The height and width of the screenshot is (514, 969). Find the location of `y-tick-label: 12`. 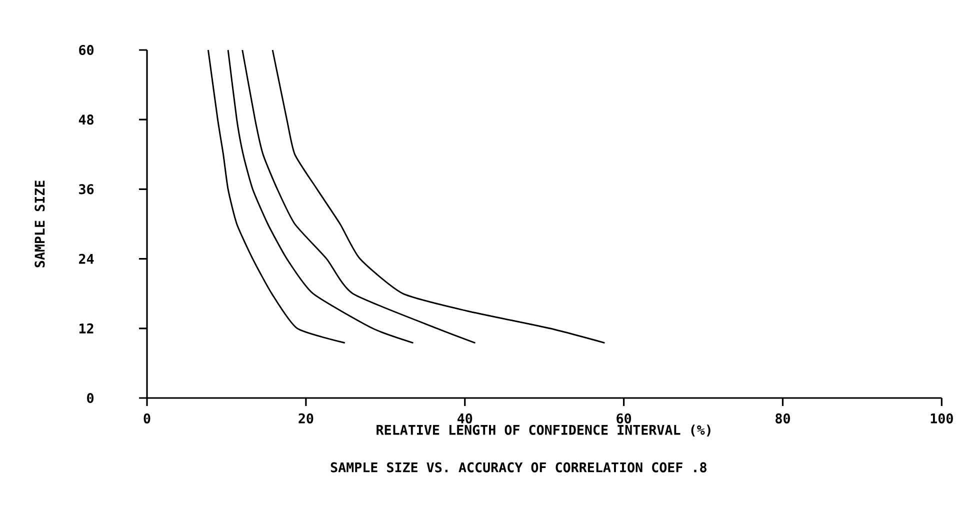

y-tick-label: 12 is located at coordinates (86, 328).